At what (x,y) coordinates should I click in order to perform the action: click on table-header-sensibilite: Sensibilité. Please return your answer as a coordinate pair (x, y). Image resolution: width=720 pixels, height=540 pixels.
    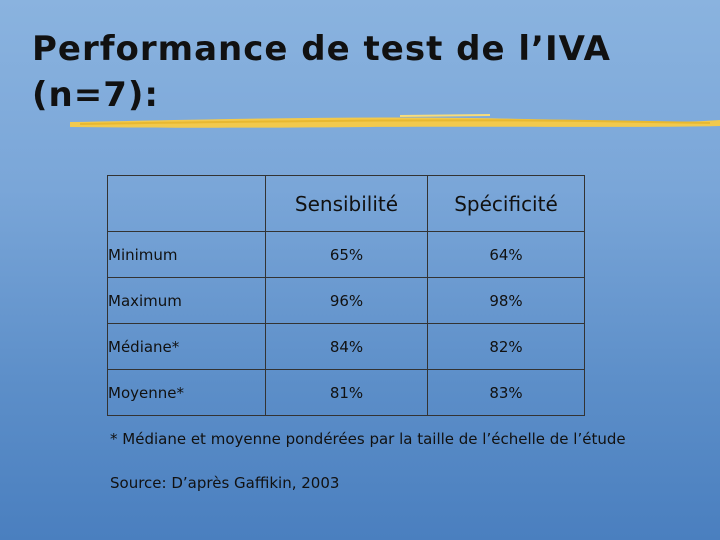
    Looking at the image, I should click on (346, 203).